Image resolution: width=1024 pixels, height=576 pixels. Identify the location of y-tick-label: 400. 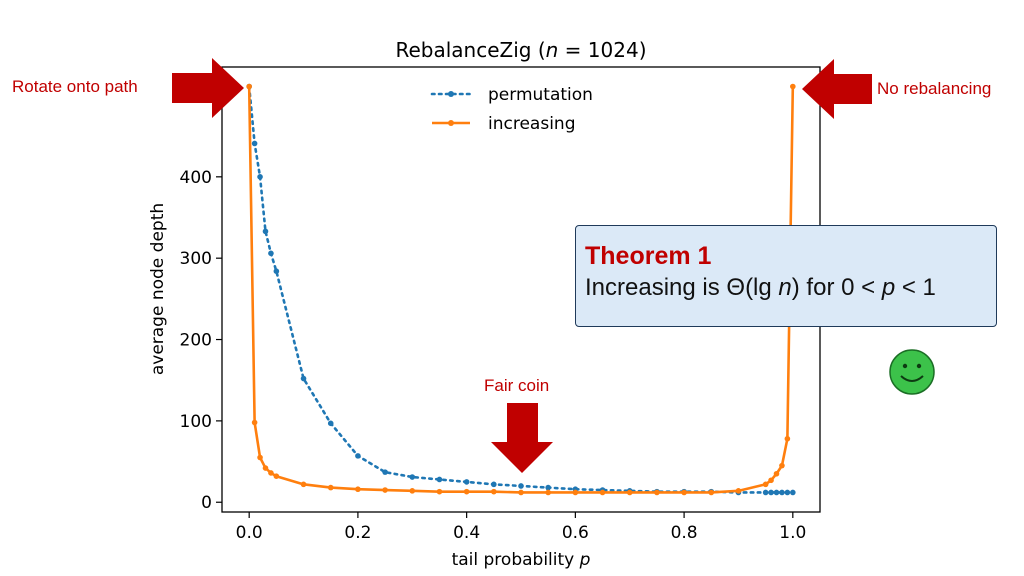
(196, 178).